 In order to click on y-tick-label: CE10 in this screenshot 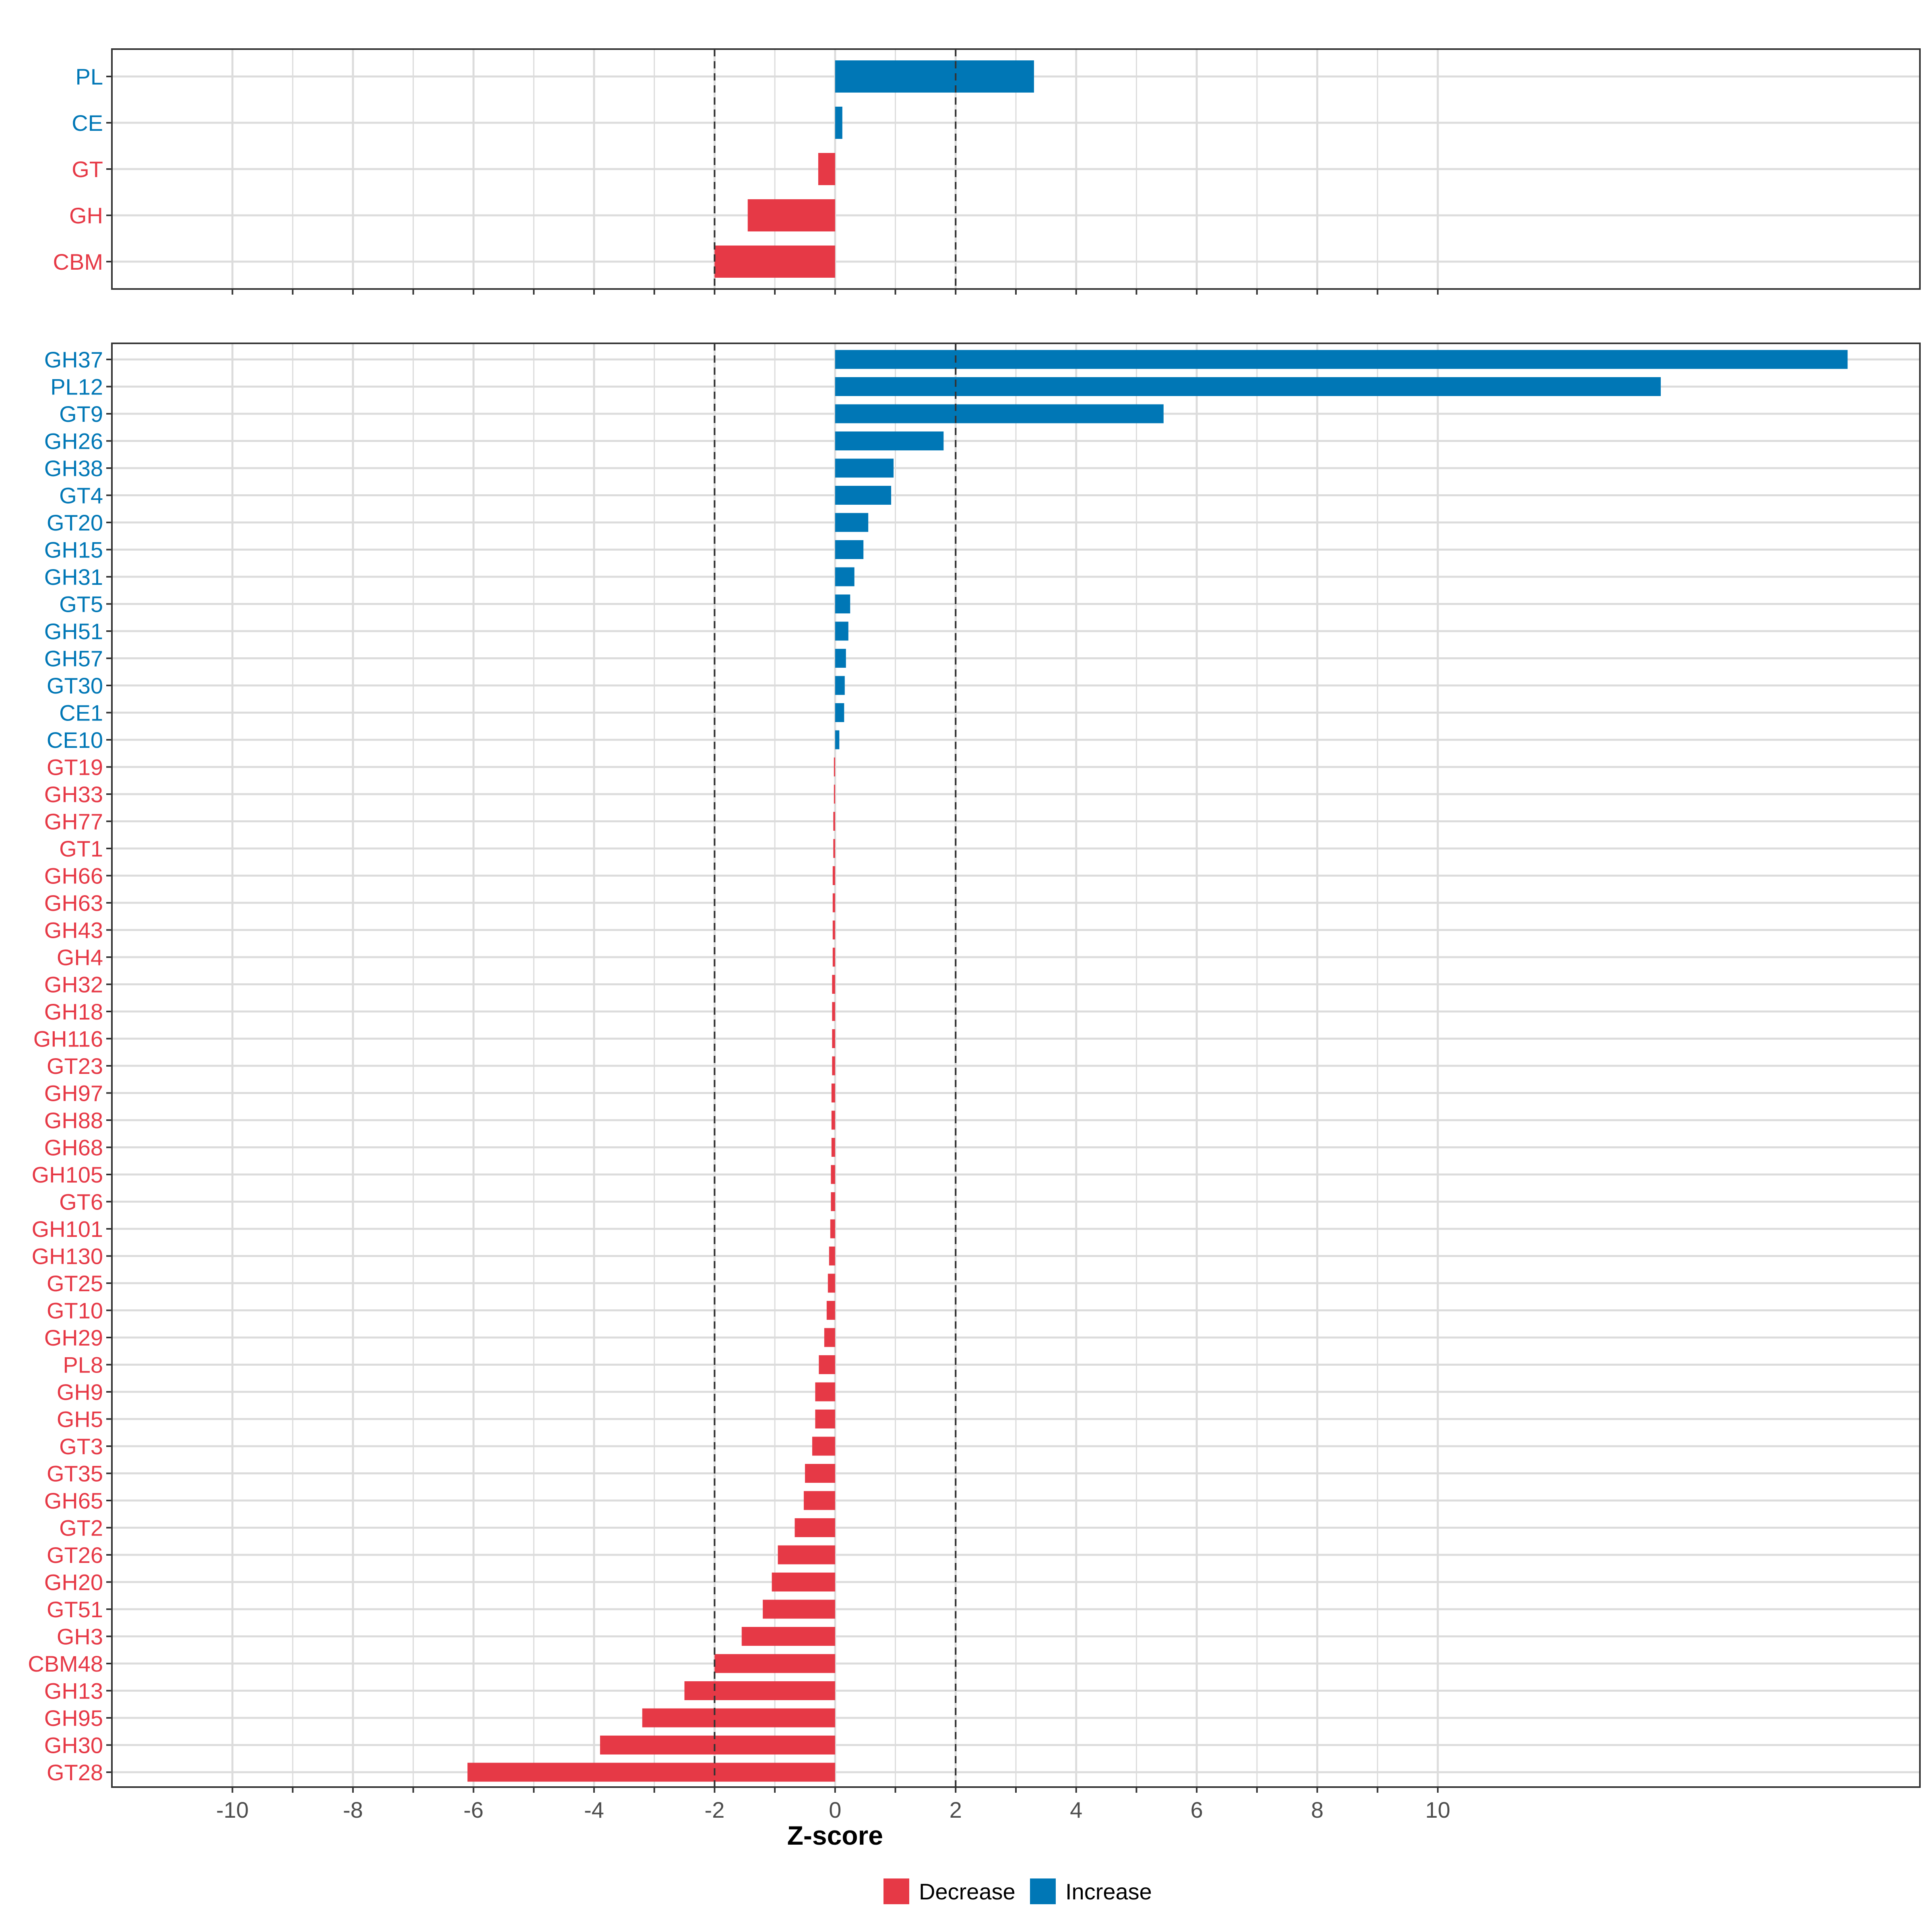, I will do `click(75, 740)`.